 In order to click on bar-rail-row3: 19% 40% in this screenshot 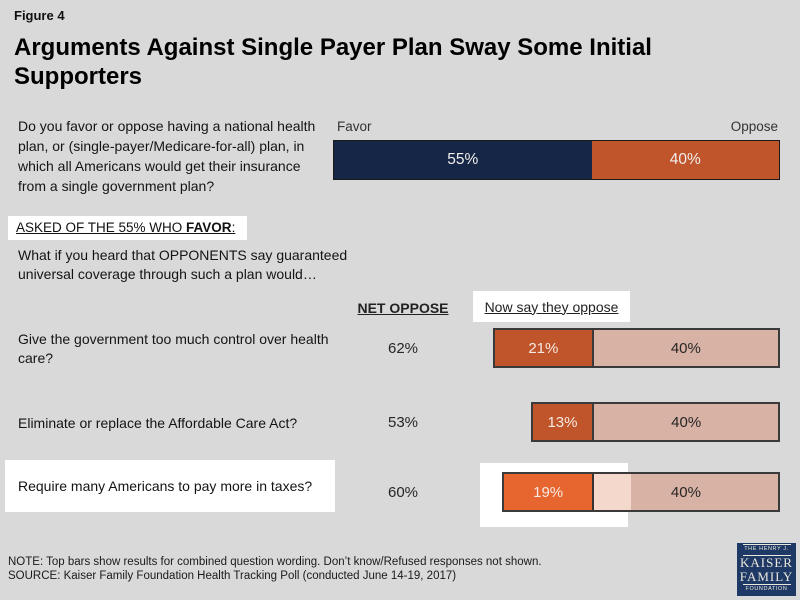, I will do `click(556, 492)`.